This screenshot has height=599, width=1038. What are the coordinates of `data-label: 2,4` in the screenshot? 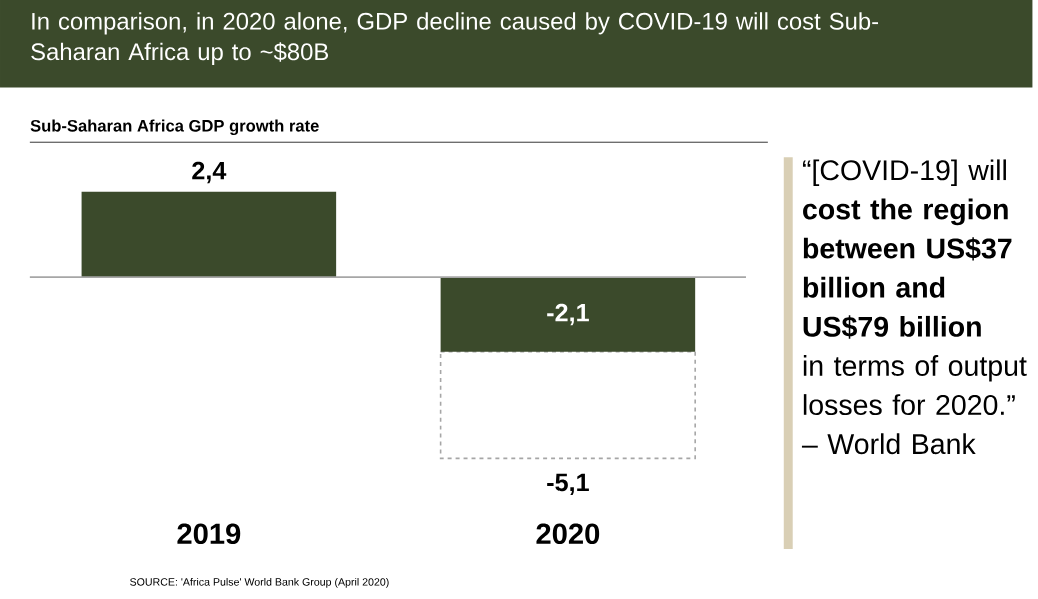 It's located at (209, 172).